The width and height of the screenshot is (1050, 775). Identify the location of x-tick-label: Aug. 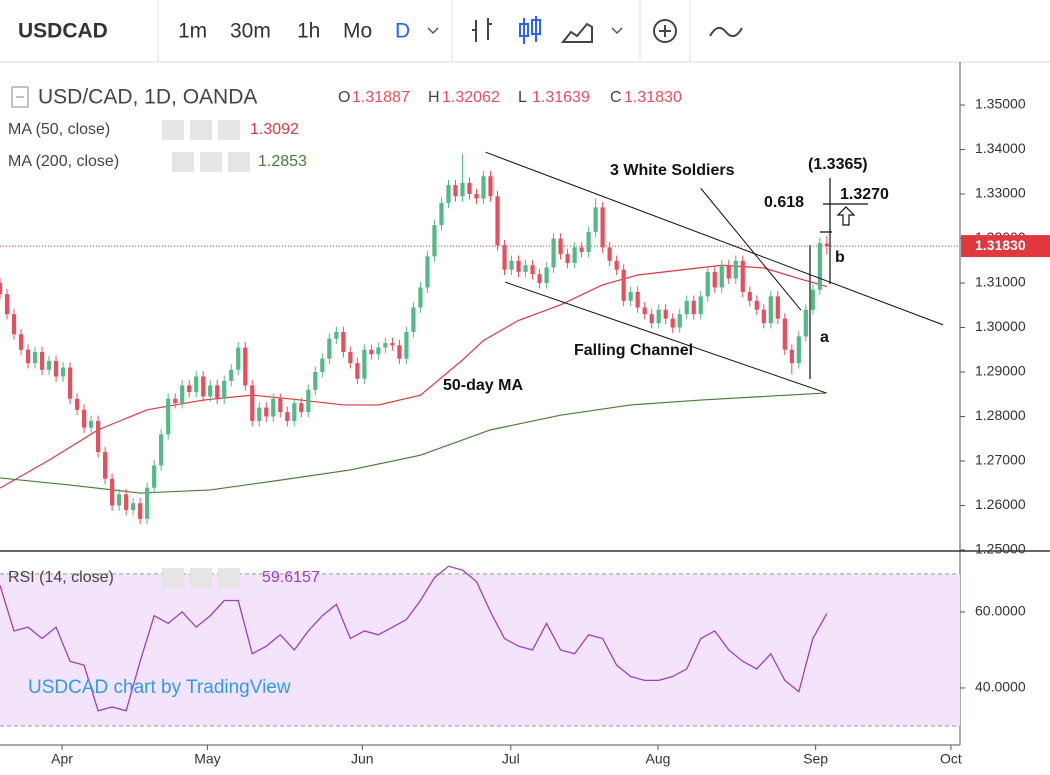
(658, 759).